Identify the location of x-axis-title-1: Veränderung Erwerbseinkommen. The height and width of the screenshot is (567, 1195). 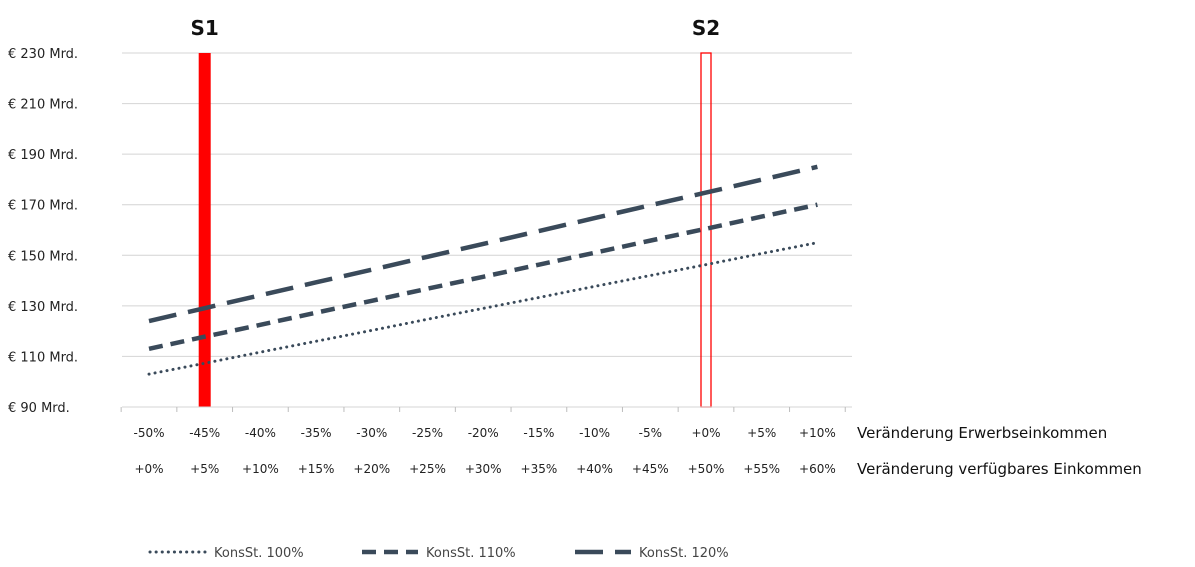
(982, 433).